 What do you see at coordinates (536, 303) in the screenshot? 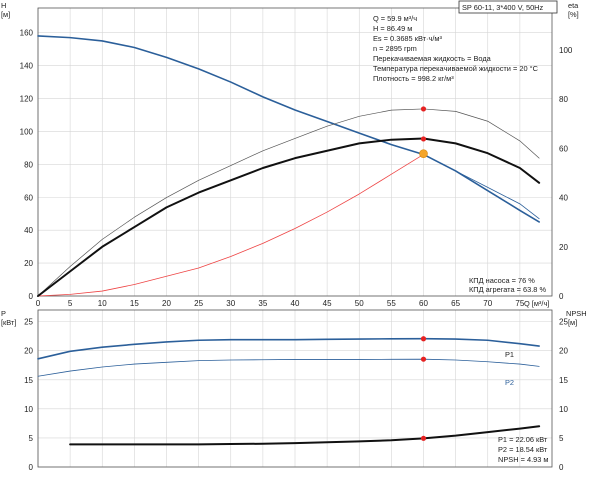
I see `x-axis-label: Q [м³/ч]` at bounding box center [536, 303].